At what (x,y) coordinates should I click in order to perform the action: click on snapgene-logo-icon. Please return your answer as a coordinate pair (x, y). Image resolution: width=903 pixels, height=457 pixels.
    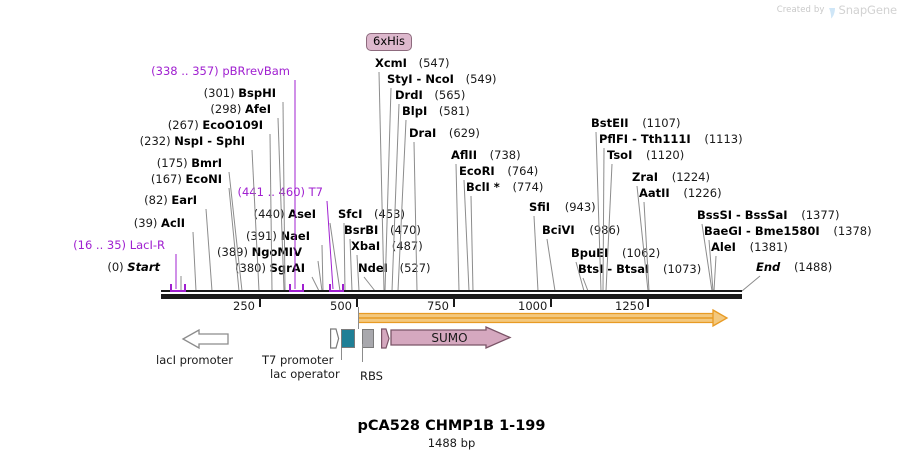
    Looking at the image, I should click on (832, 11).